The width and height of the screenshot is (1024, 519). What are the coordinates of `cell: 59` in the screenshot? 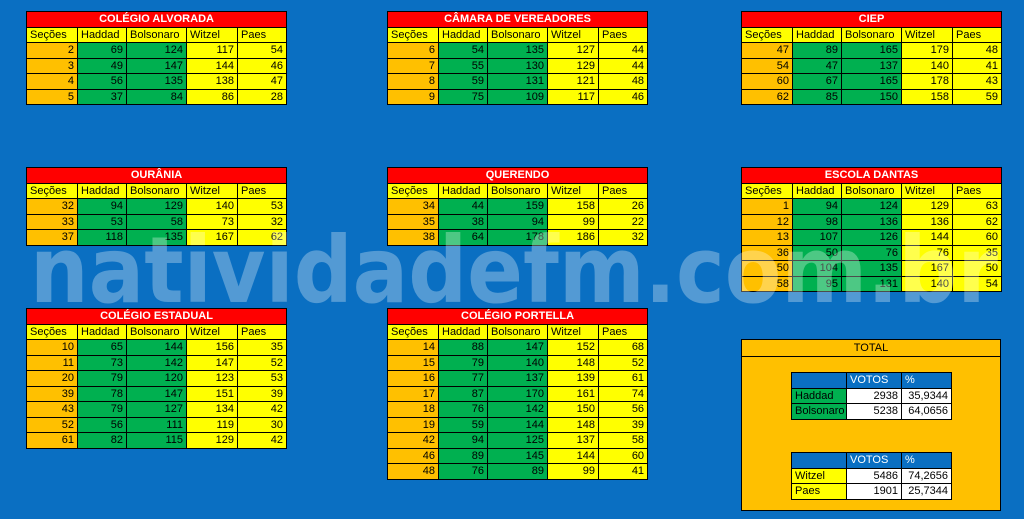 It's located at (977, 96).